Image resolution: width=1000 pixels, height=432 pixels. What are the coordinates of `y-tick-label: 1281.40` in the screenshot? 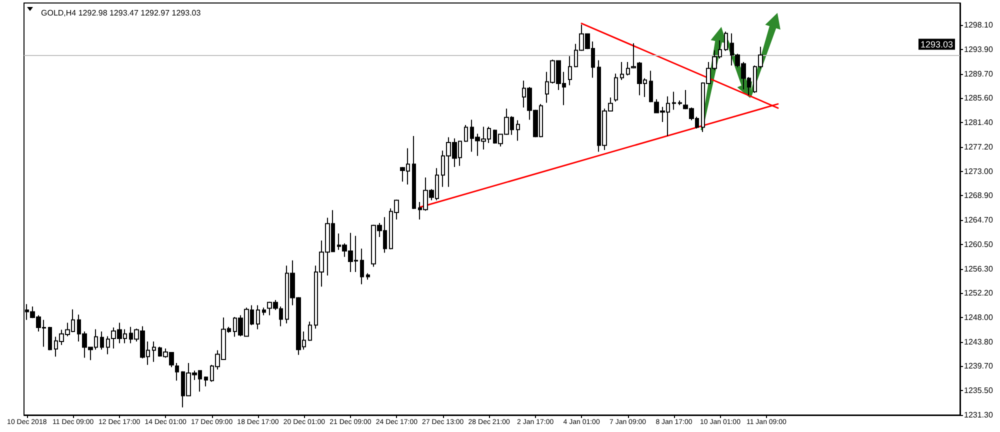 It's located at (979, 123).